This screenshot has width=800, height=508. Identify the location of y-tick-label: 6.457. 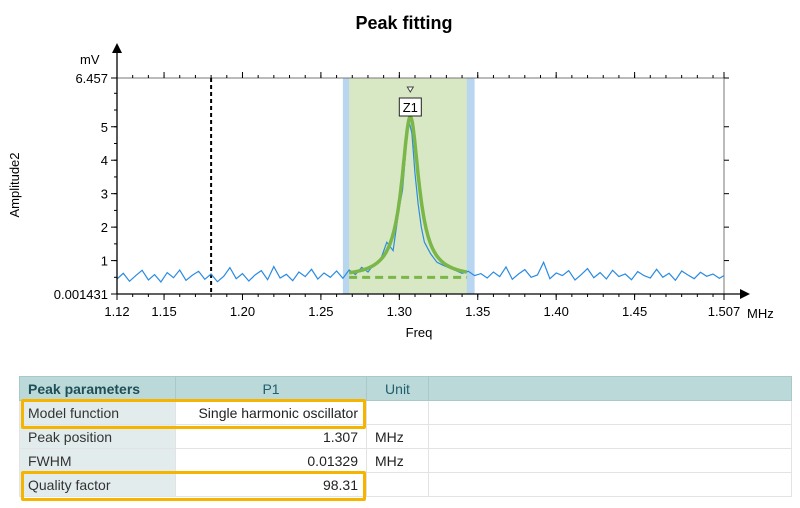
(91, 78).